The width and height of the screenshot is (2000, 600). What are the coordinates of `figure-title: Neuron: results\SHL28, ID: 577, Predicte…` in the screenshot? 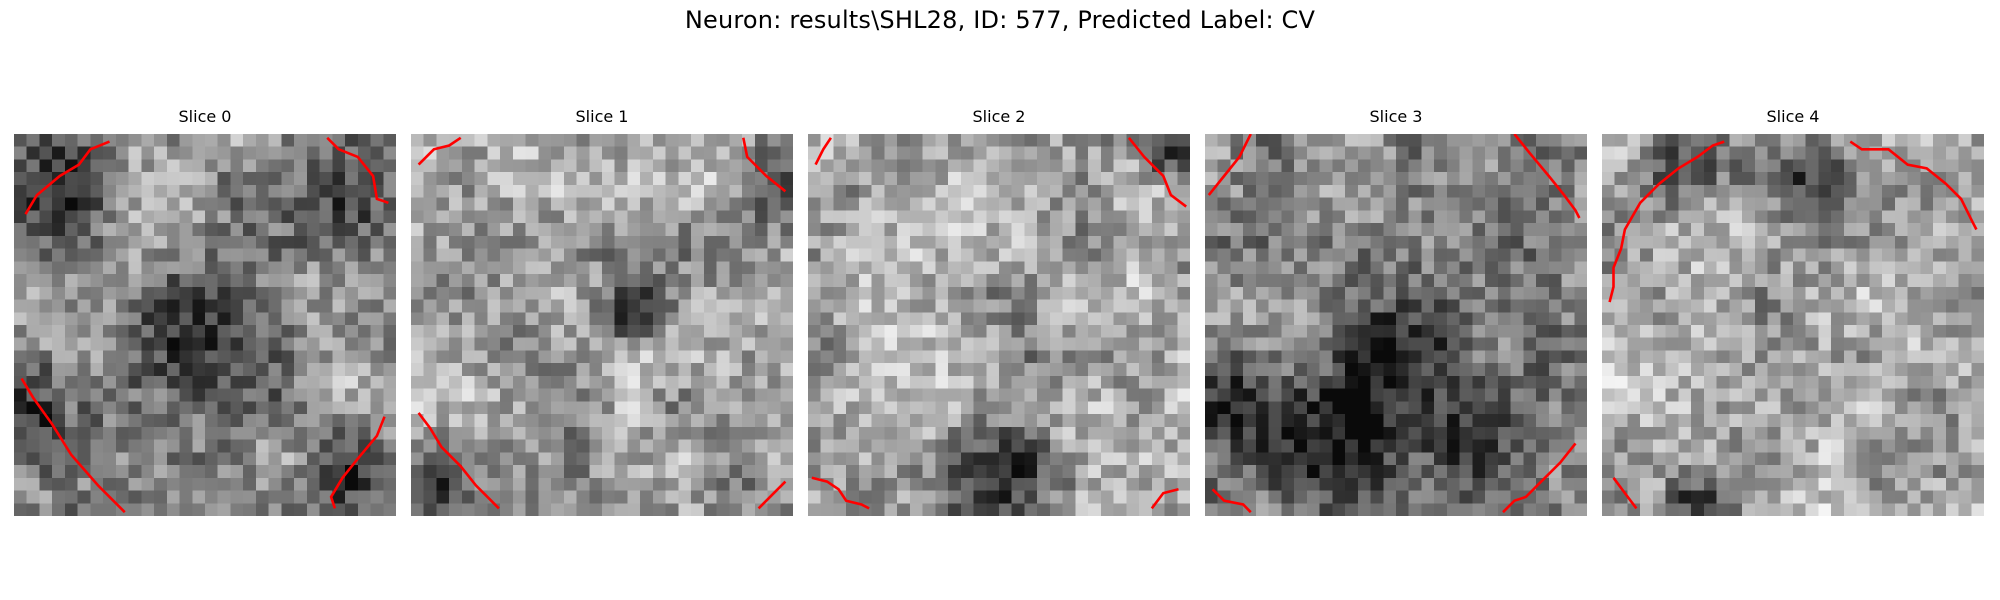 It's located at (1000, 20).